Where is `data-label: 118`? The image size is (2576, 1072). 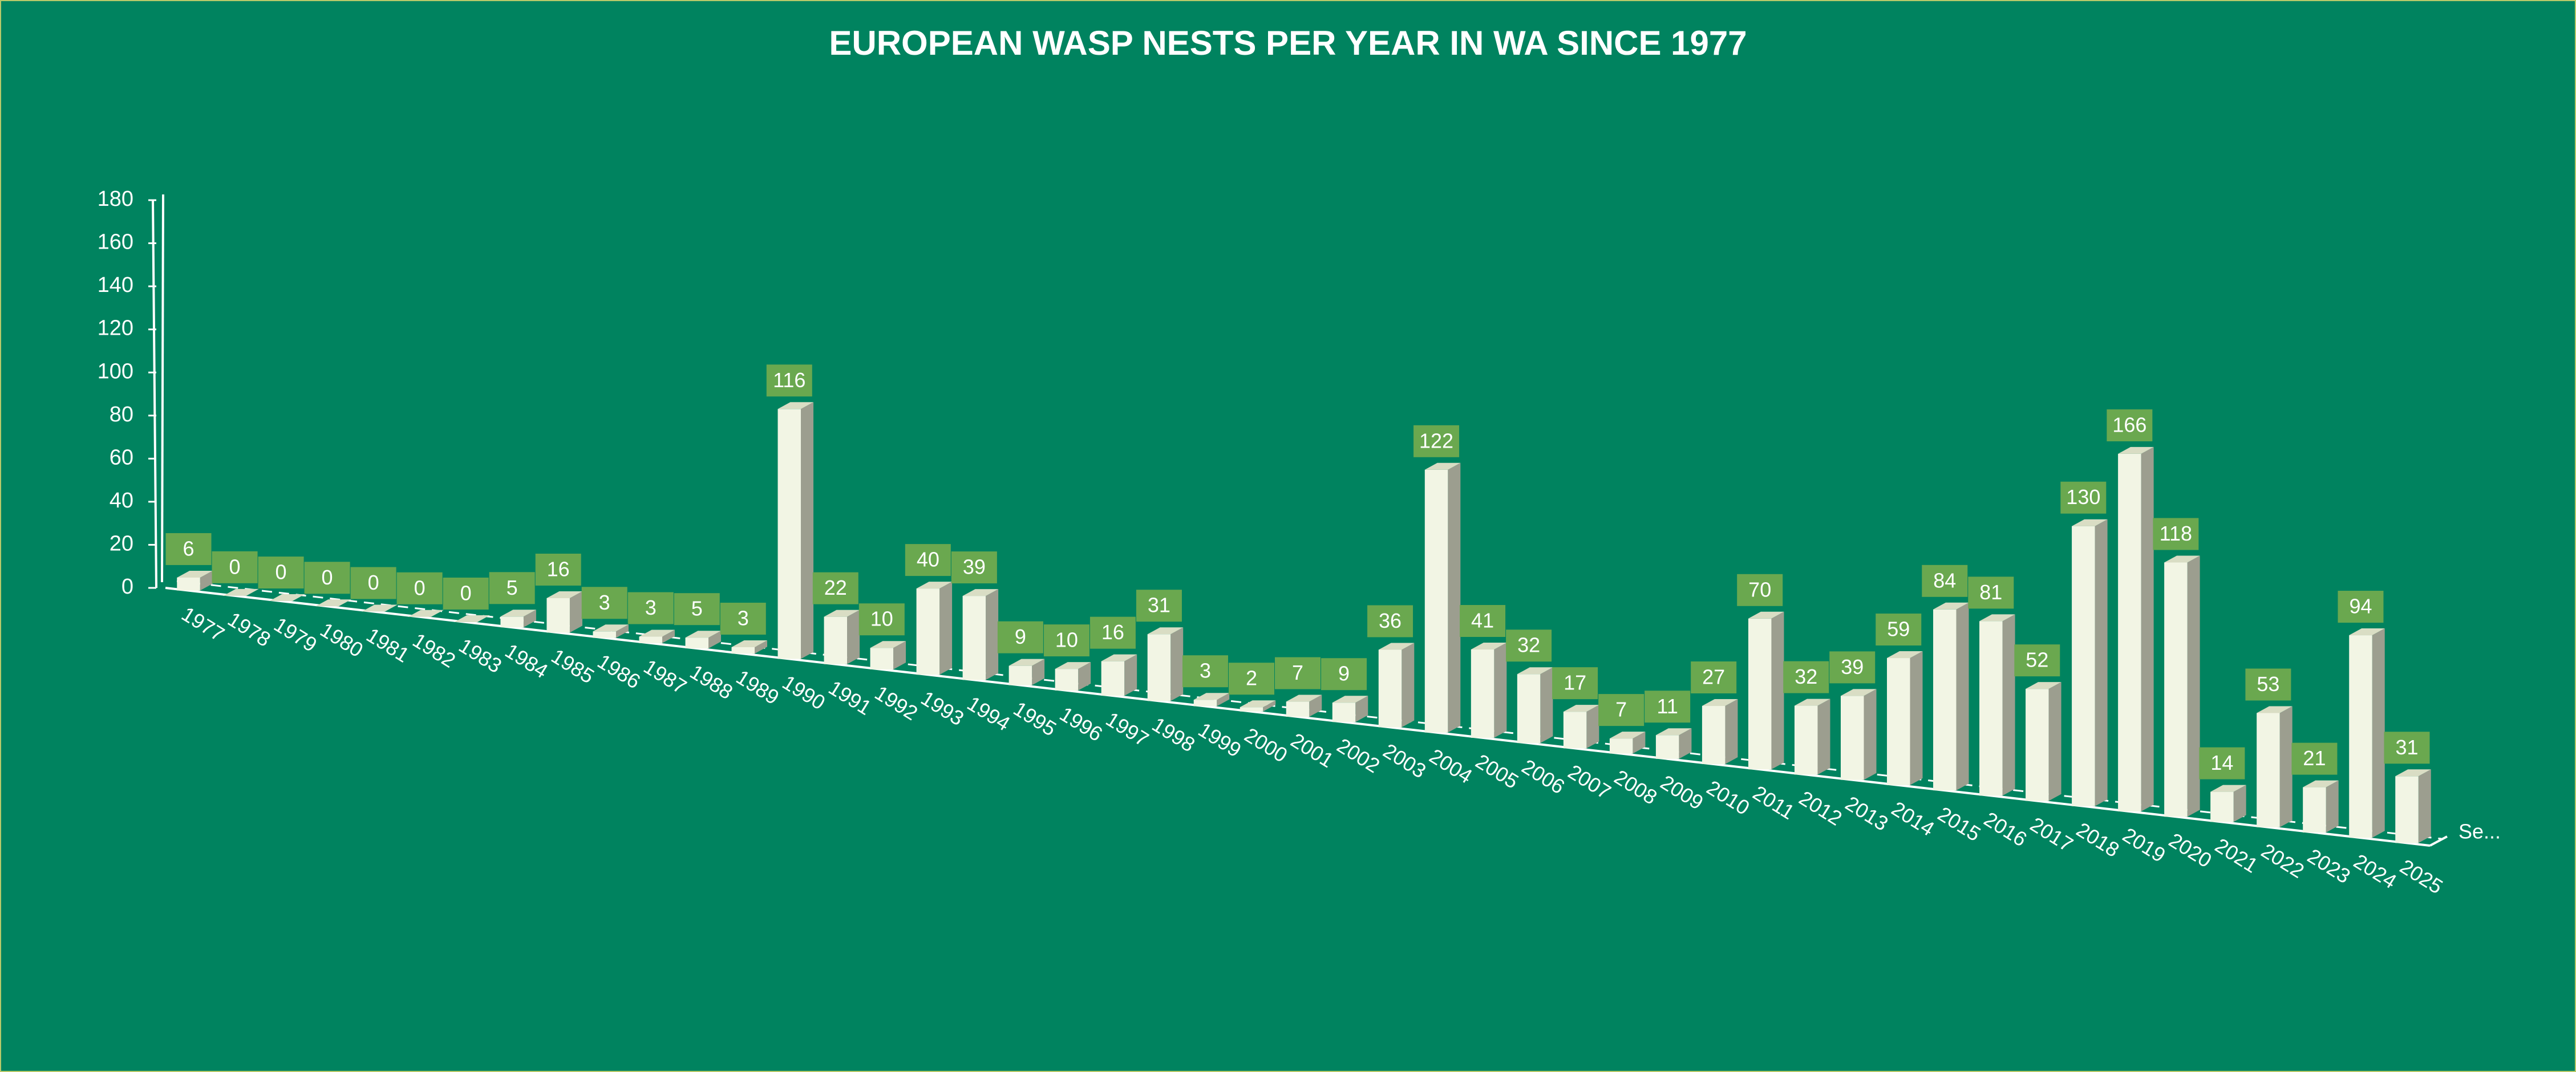 data-label: 118 is located at coordinates (2176, 534).